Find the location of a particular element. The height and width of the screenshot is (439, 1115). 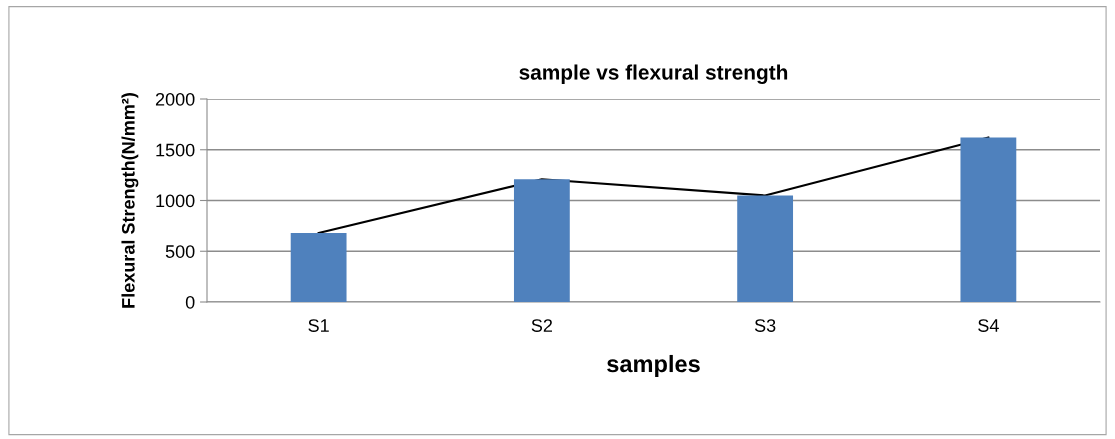

y-tick-label: 500 is located at coordinates (180, 251).